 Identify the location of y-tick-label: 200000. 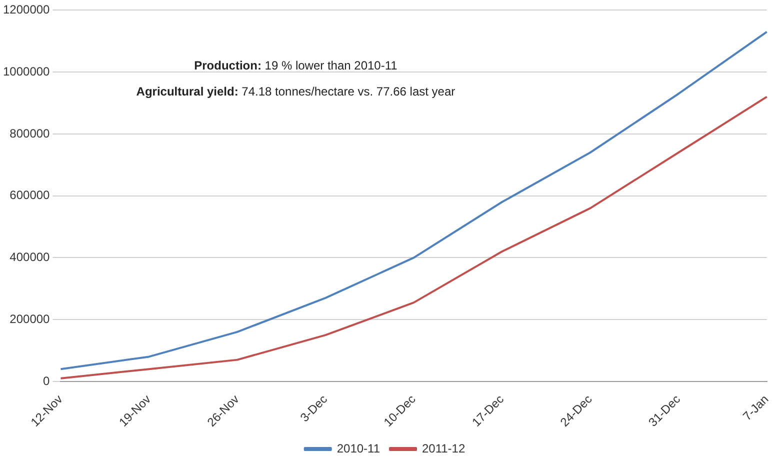
(30, 319).